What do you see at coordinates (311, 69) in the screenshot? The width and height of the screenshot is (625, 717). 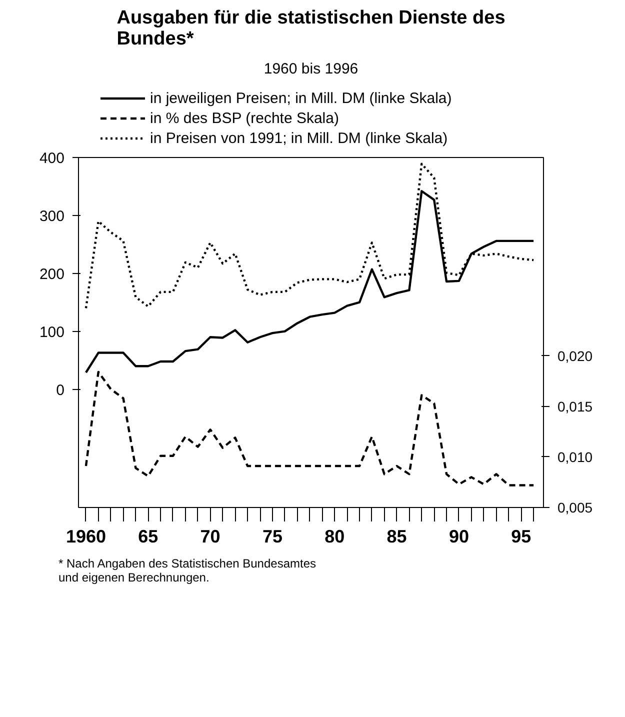 I see `chart-subtitle: 1960 bis 1996` at bounding box center [311, 69].